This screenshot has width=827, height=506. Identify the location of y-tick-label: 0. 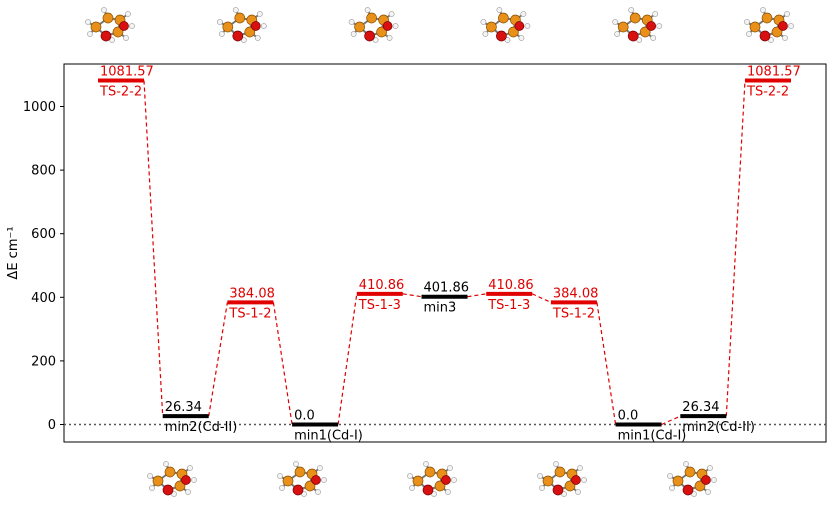
(52, 425).